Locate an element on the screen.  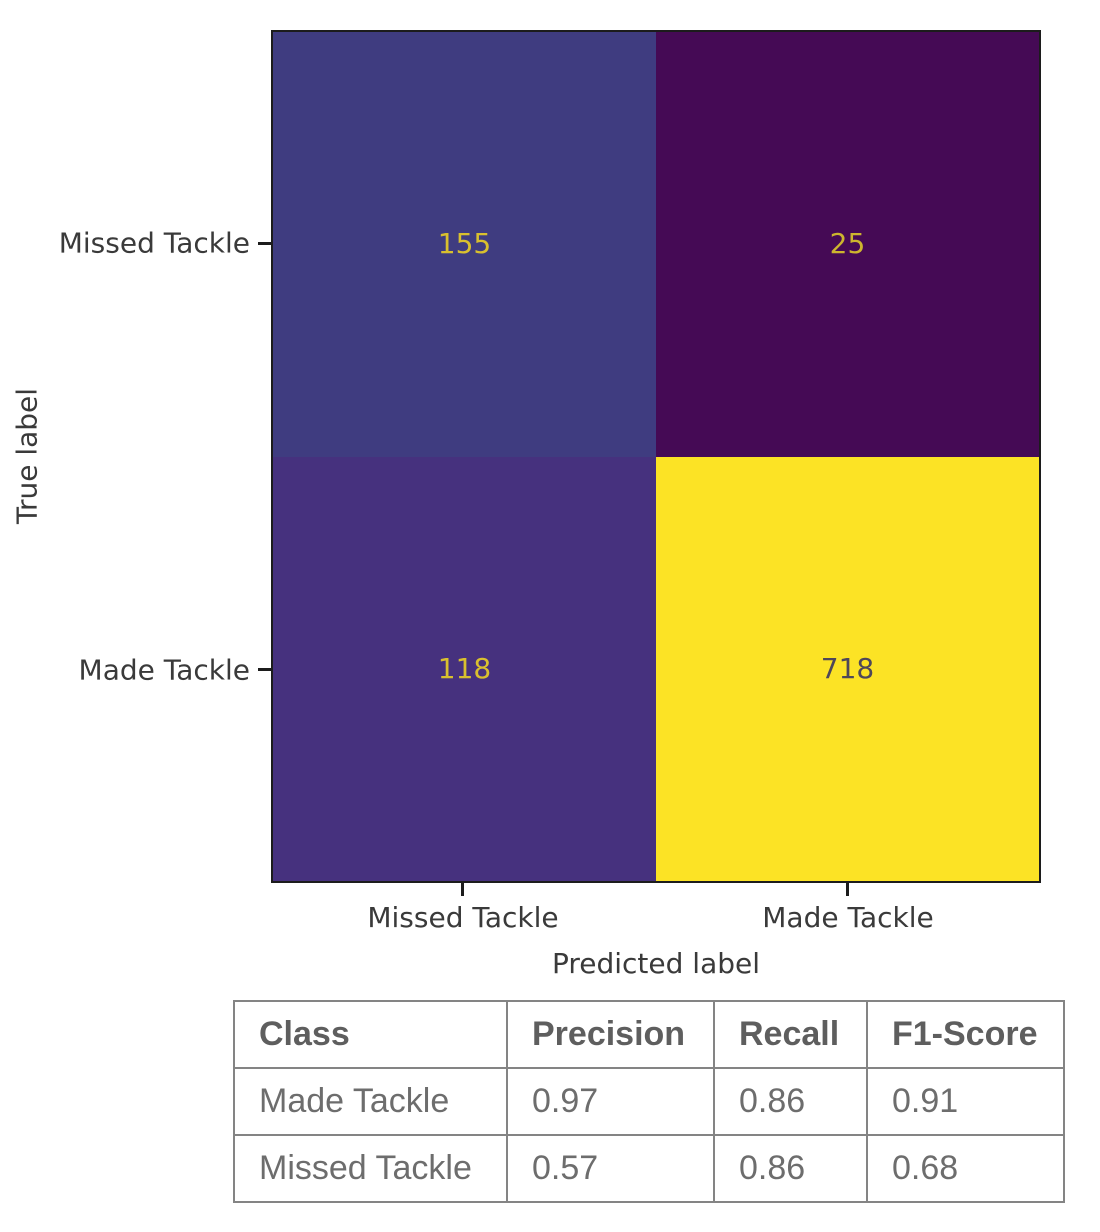
metrics-header-recall: Recall is located at coordinates (790, 1034).